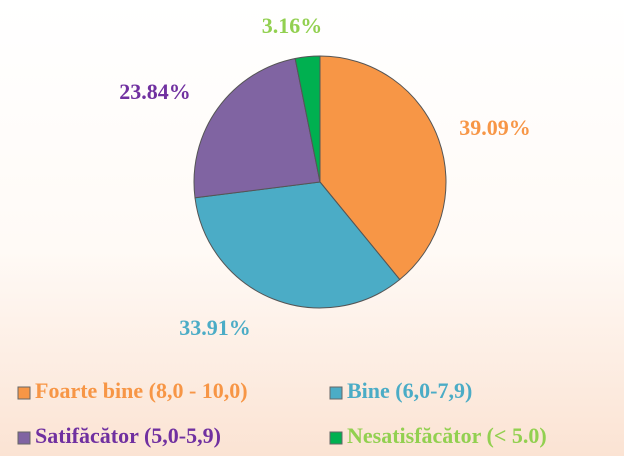 The image size is (624, 456). What do you see at coordinates (447, 435) in the screenshot?
I see `legend-label: Nesatisfăcător (< 5.0)` at bounding box center [447, 435].